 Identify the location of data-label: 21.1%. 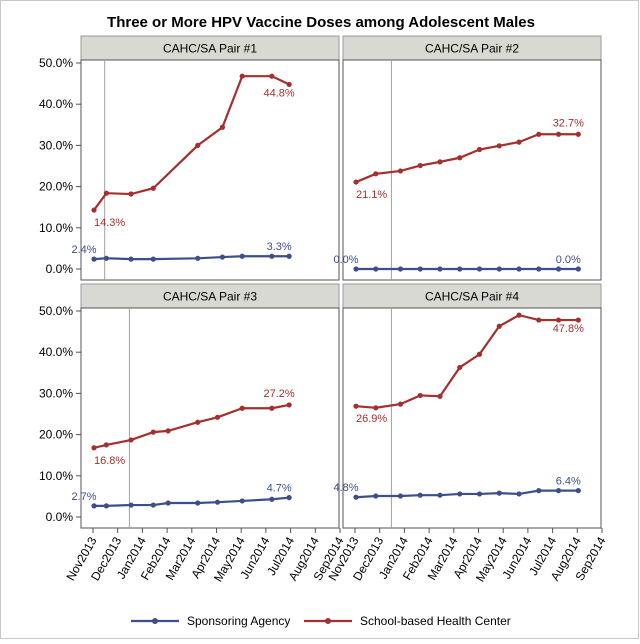
(371, 195).